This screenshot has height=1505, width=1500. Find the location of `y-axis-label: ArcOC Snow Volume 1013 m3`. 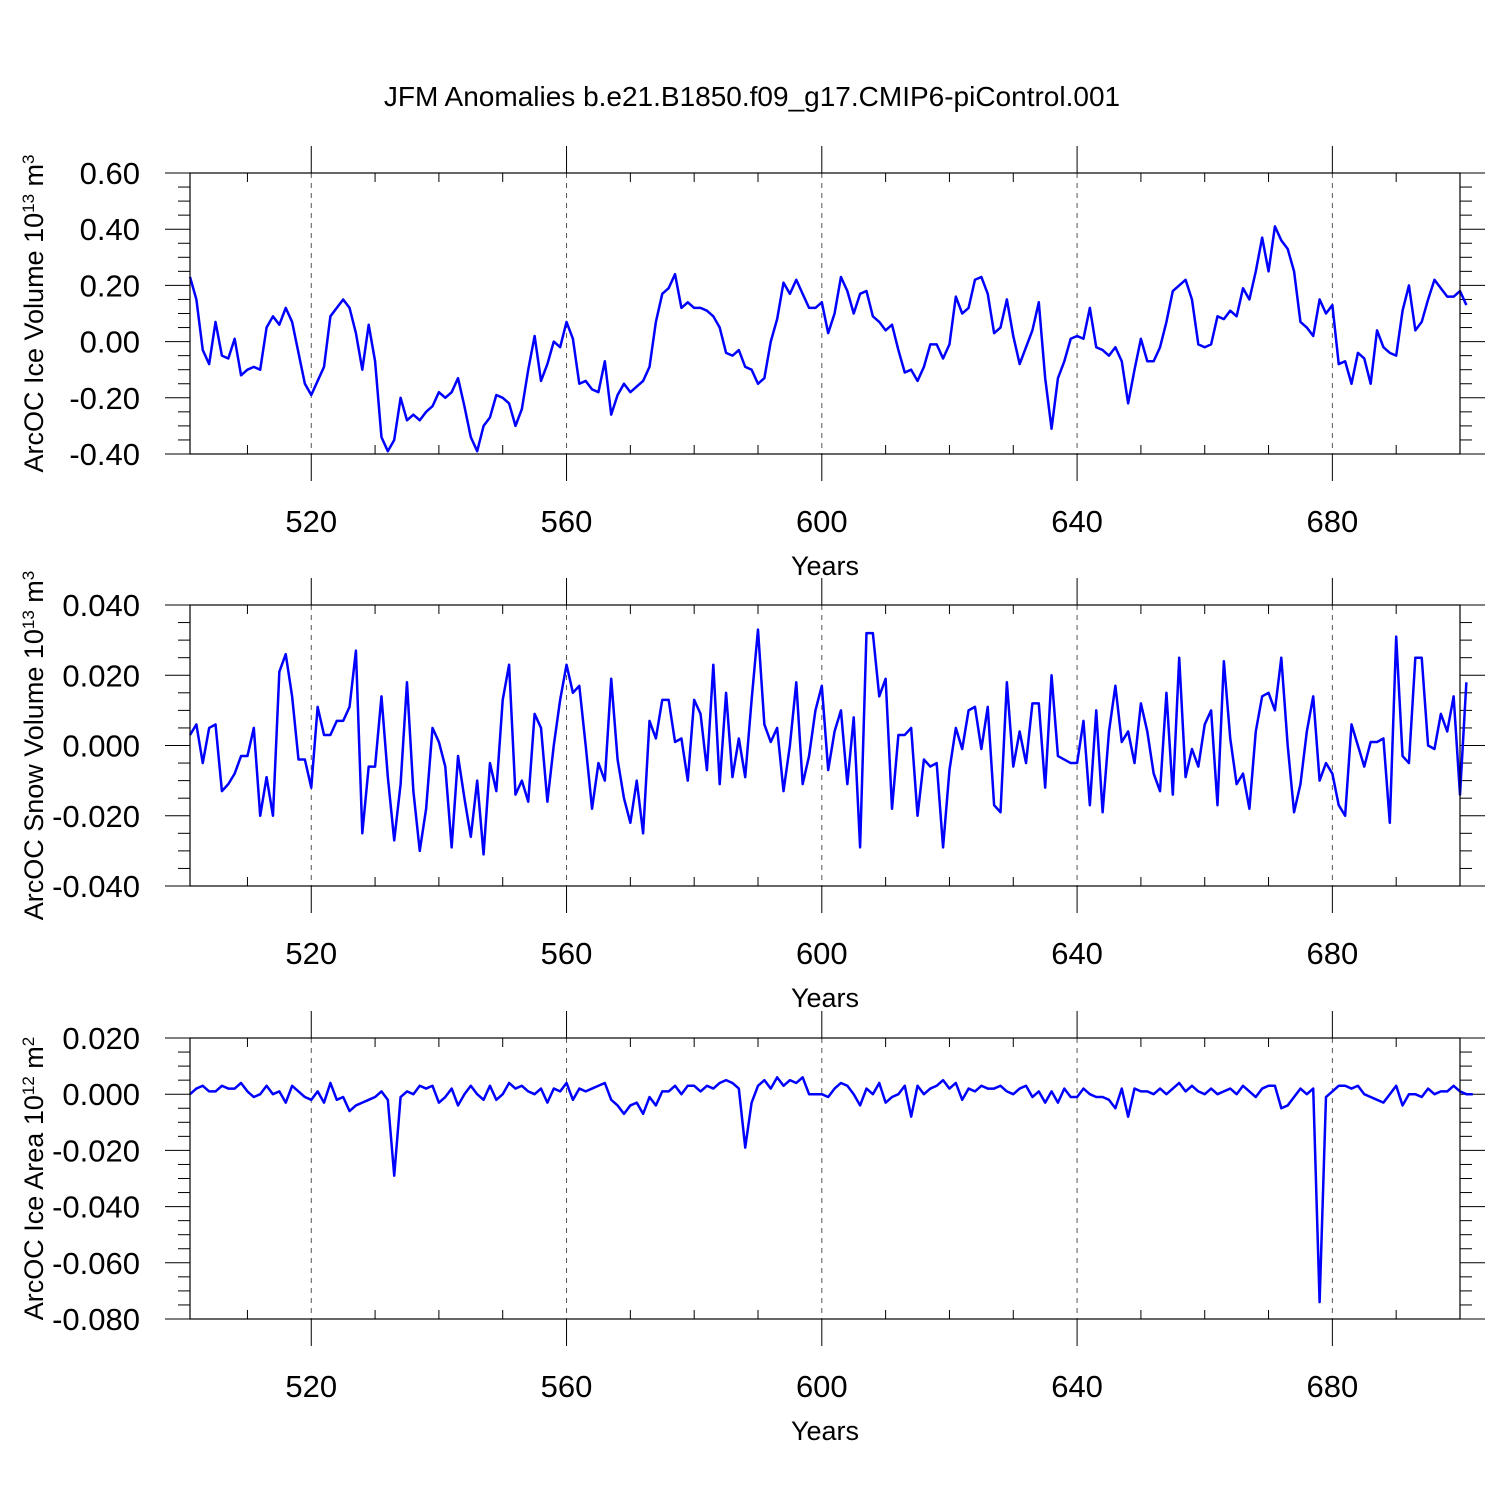

y-axis-label: ArcOC Snow Volume 1013 m3 is located at coordinates (34, 746).